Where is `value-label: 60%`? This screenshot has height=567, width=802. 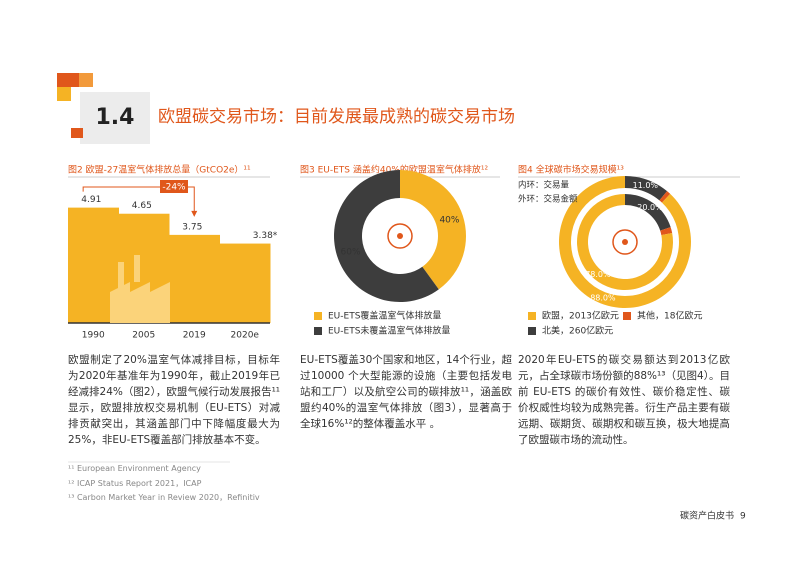 value-label: 60% is located at coordinates (351, 253).